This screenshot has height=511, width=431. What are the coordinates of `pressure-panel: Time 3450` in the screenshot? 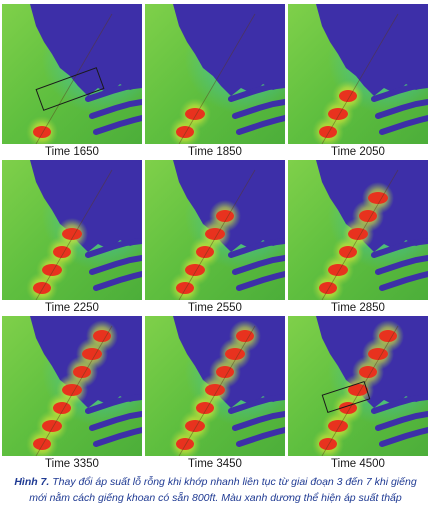 It's located at (215, 394).